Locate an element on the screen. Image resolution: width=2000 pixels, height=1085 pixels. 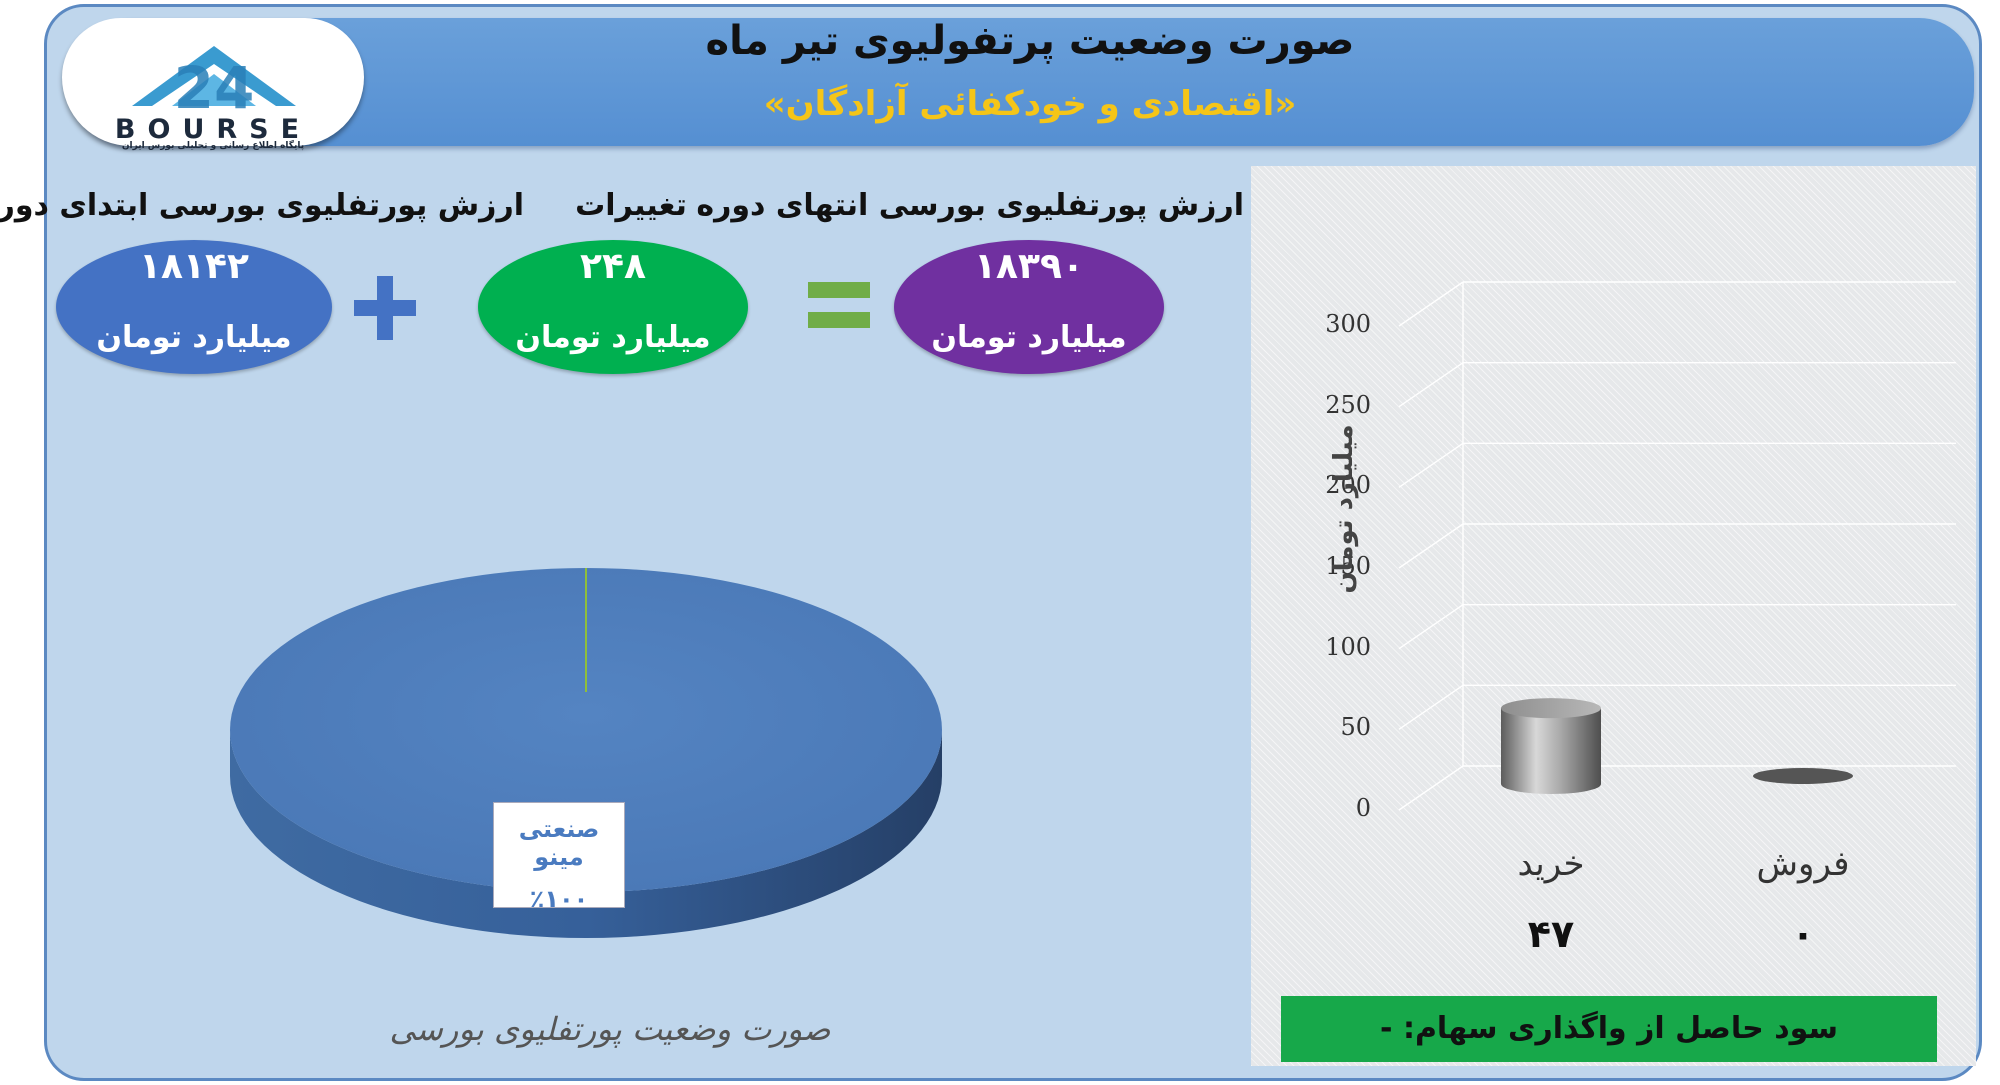
end-value-oval: ۱۸۳۹۰ میلیارد تومان is located at coordinates (1029, 307).